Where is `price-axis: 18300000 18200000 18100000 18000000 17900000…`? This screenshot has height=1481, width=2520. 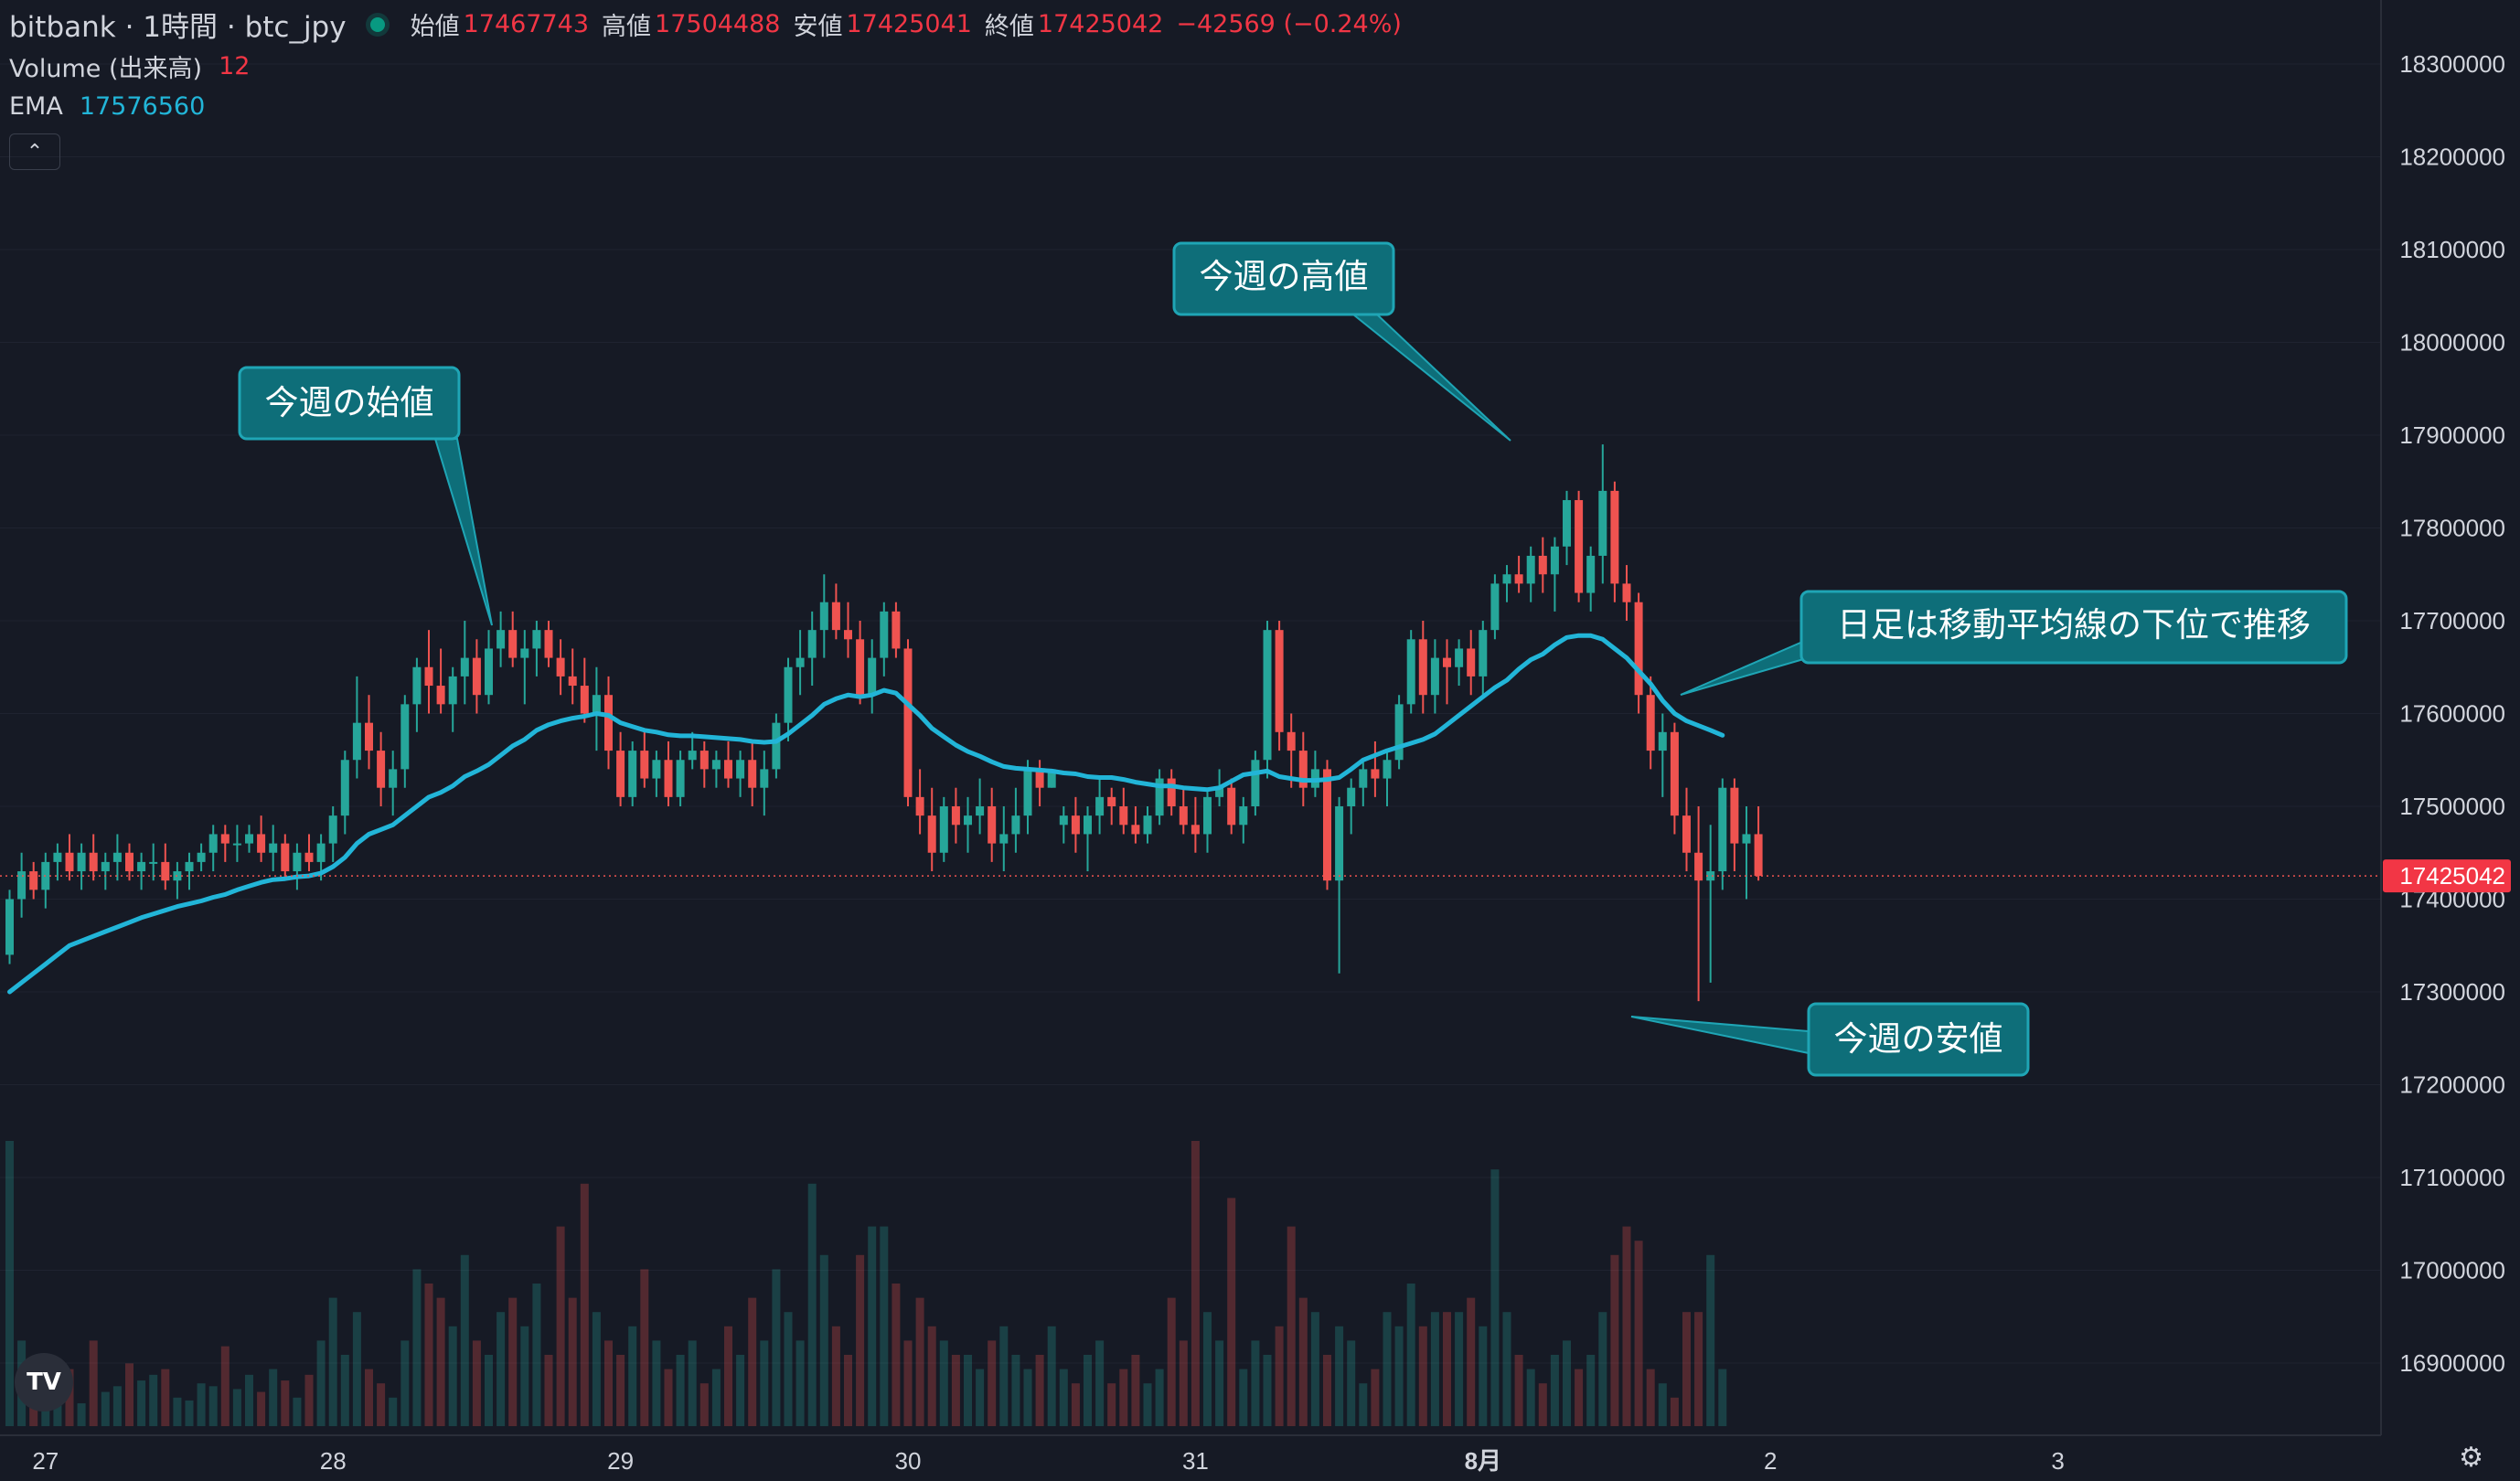 price-axis: 18300000 18200000 18100000 18000000 17900000… is located at coordinates (2447, 713).